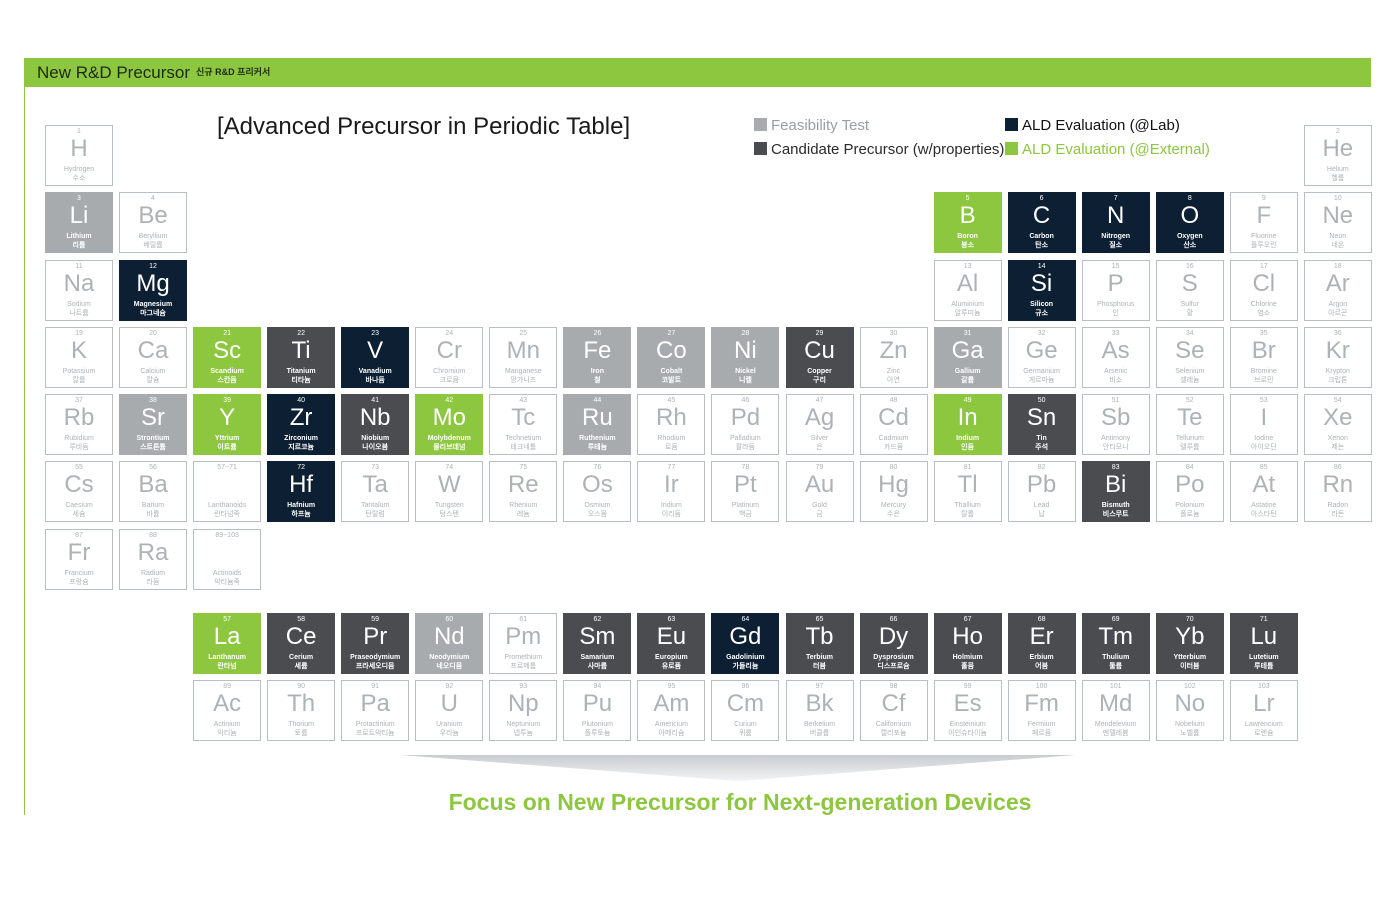 The image size is (1400, 914). Describe the element at coordinates (153, 467) in the screenshot. I see `element-number: 56` at that location.